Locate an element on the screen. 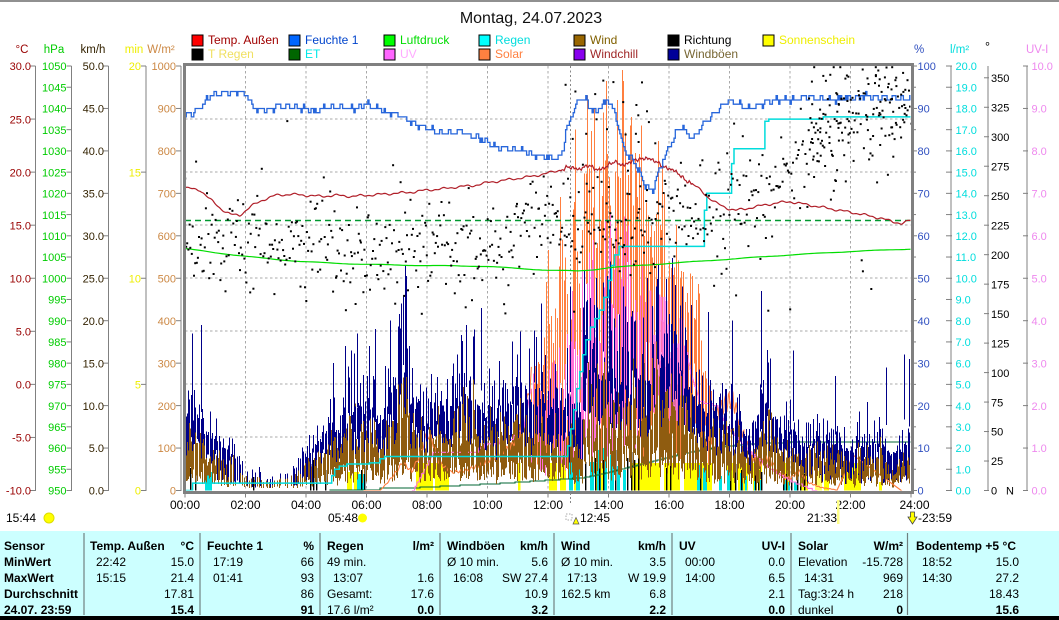 The width and height of the screenshot is (1059, 620). svg-text: Ø 10 min. is located at coordinates (473, 562).